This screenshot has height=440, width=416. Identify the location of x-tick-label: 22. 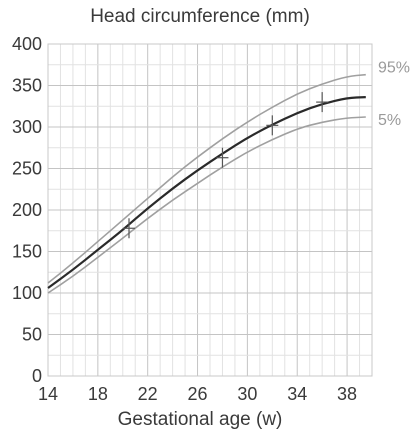
(148, 394).